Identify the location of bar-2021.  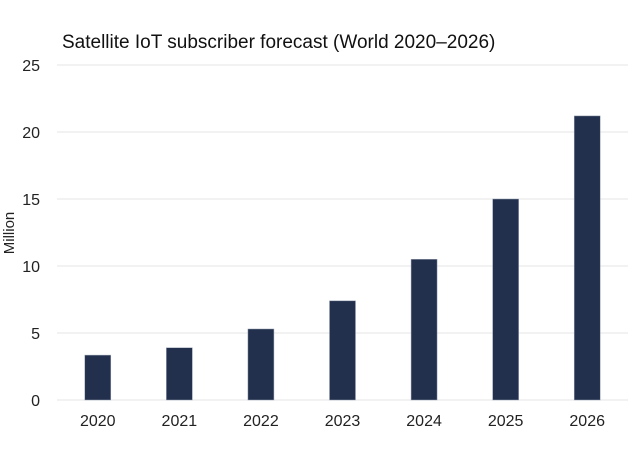
(179, 374).